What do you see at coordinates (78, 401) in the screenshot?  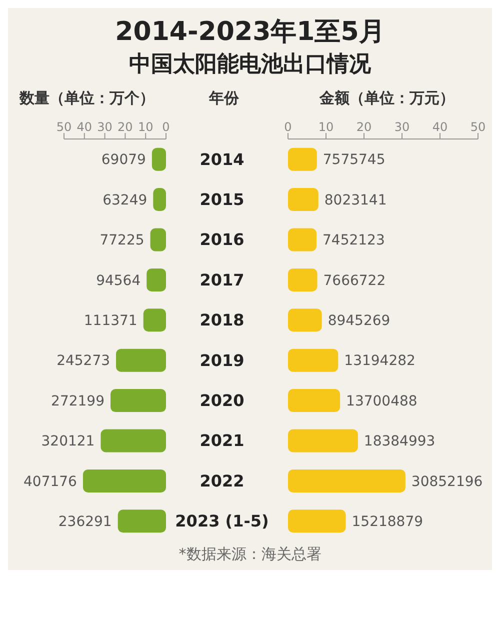 I see `text: 272199` at bounding box center [78, 401].